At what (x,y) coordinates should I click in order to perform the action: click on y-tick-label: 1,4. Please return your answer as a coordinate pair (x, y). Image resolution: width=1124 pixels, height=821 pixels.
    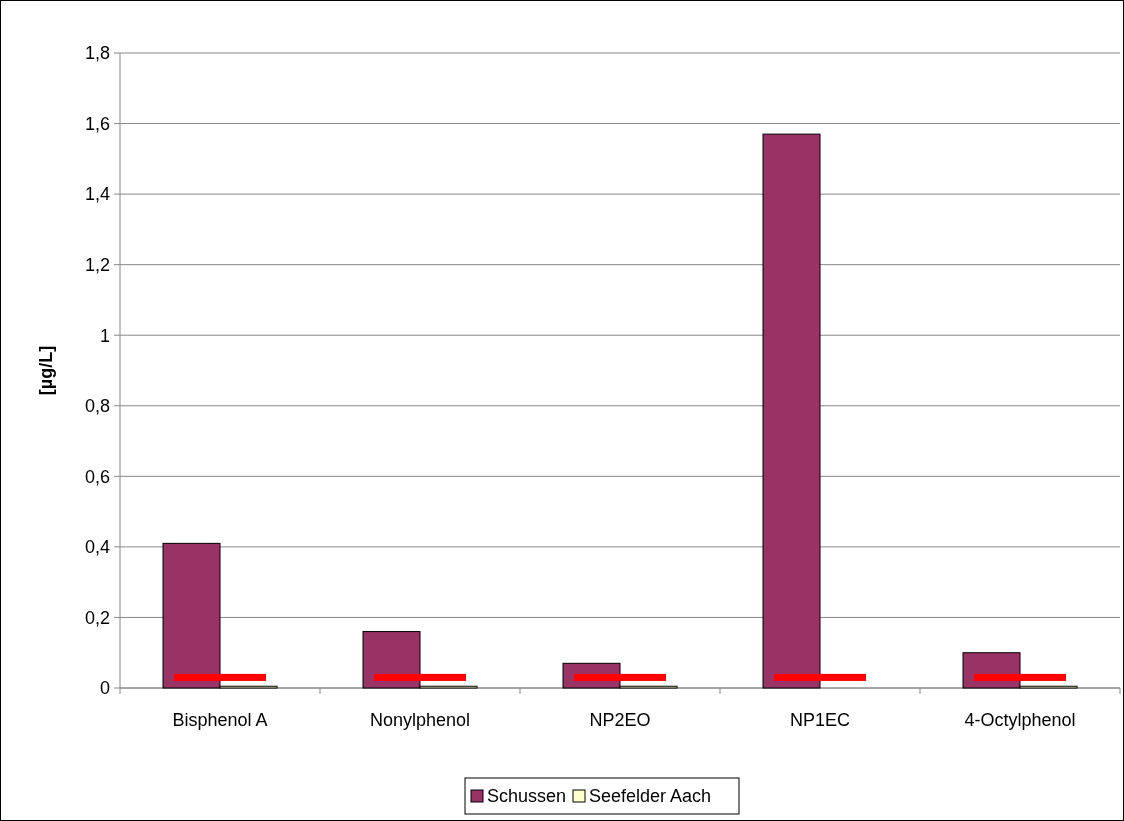
    Looking at the image, I should click on (97, 194).